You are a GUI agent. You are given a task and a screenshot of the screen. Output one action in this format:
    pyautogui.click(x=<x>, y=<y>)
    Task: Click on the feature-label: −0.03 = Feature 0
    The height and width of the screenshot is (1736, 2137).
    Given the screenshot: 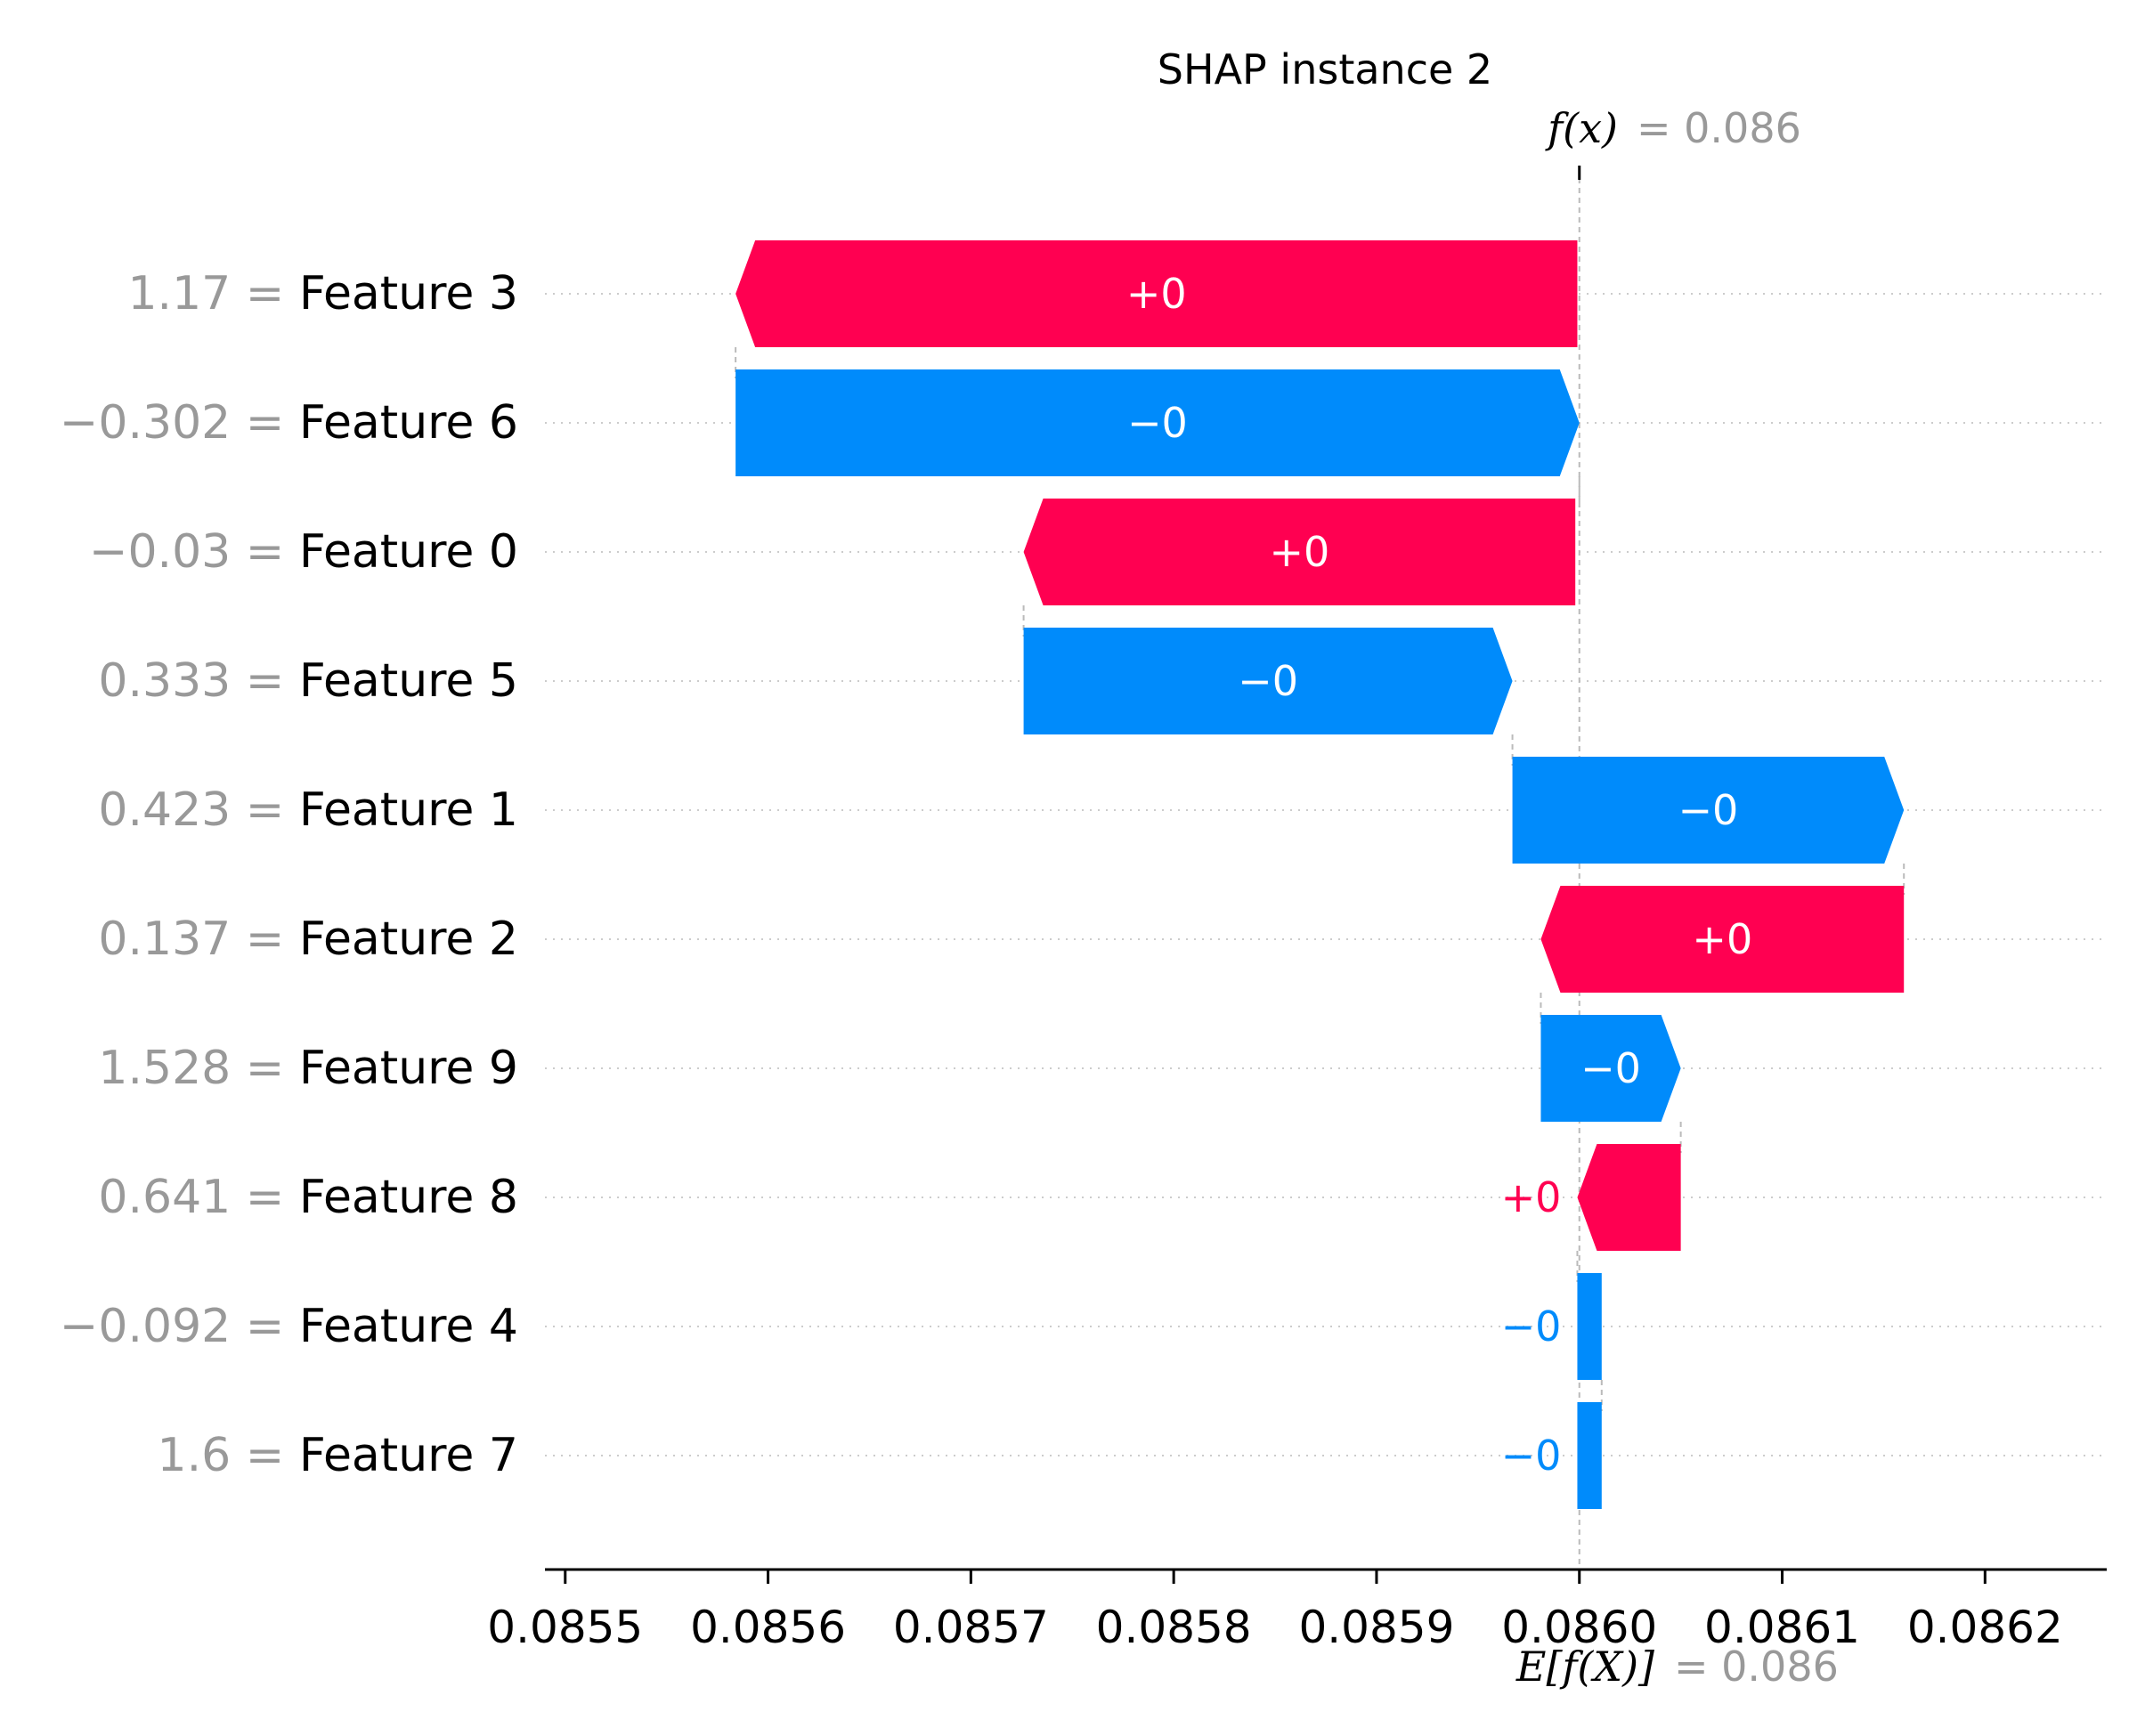 What is the action you would take?
    pyautogui.click(x=303, y=552)
    